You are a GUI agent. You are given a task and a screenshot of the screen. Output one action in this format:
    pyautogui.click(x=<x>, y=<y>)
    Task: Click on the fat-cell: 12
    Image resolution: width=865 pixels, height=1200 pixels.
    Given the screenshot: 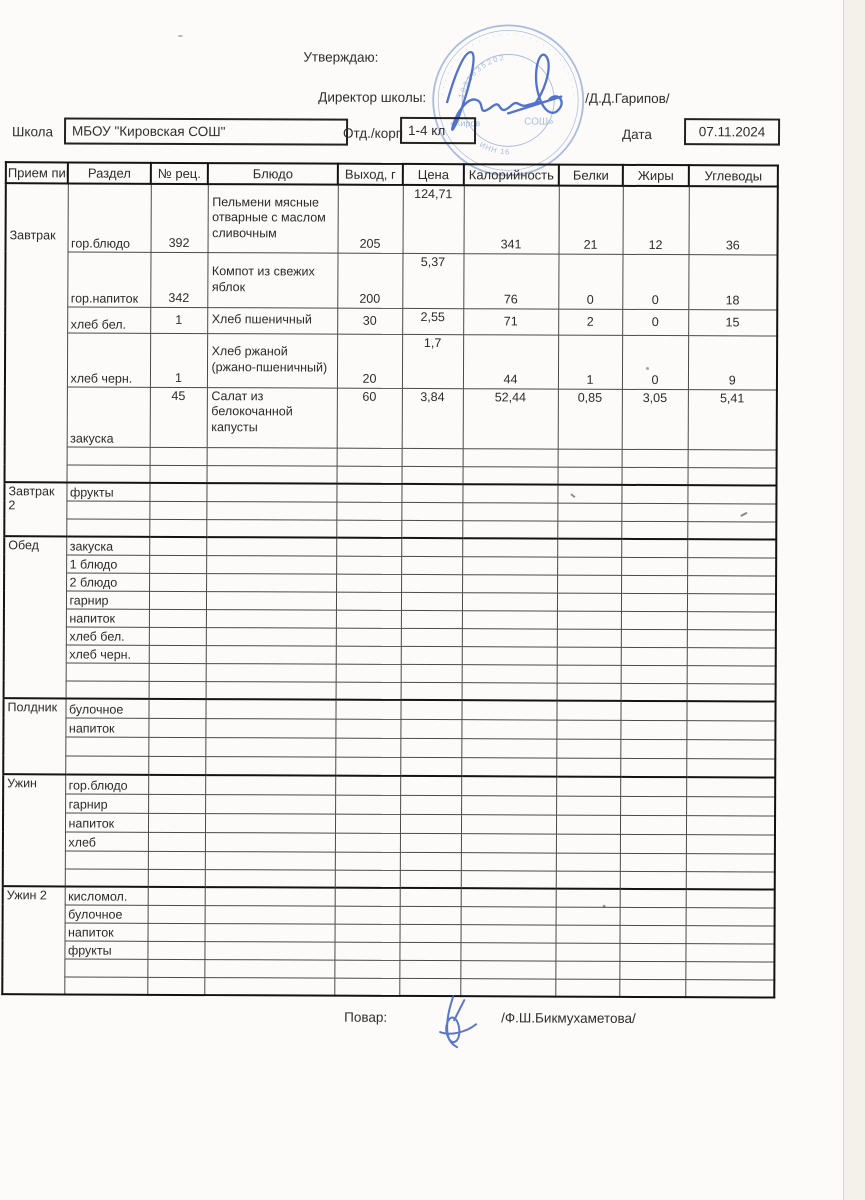 What is the action you would take?
    pyautogui.click(x=655, y=220)
    